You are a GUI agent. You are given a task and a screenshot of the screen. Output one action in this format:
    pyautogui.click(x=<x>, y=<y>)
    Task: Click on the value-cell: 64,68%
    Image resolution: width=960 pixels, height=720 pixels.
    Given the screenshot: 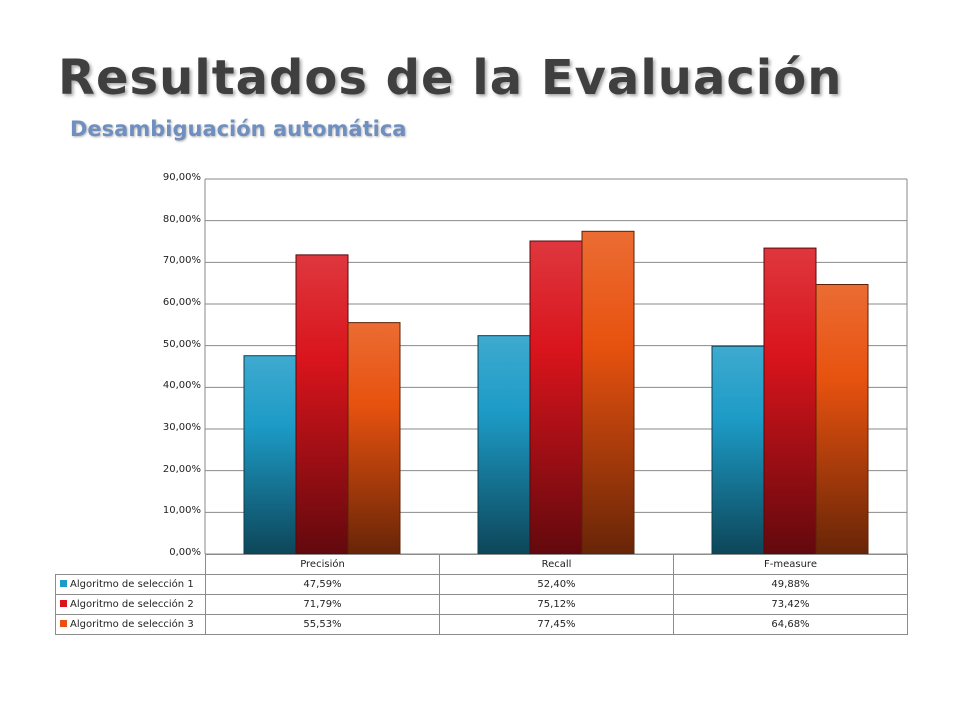 What is the action you would take?
    pyautogui.click(x=790, y=624)
    